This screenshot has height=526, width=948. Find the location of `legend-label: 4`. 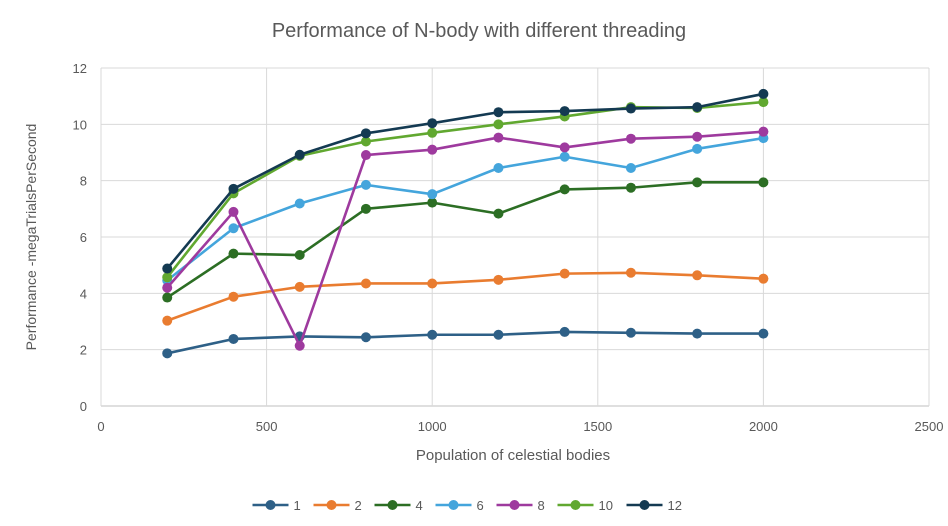

legend-label: 4 is located at coordinates (419, 505).